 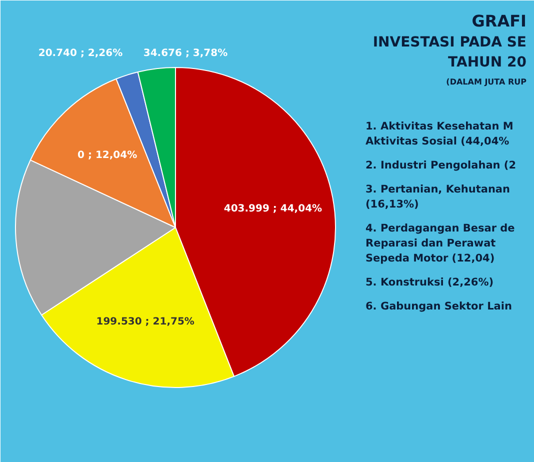 I want to click on data-label: 20.740 ; 2,26%, so click(x=80, y=53).